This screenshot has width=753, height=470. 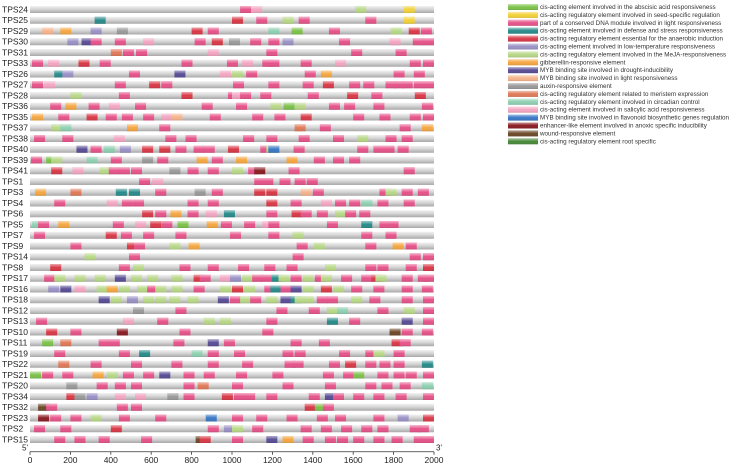 I want to click on gene-track, so click(x=232, y=31).